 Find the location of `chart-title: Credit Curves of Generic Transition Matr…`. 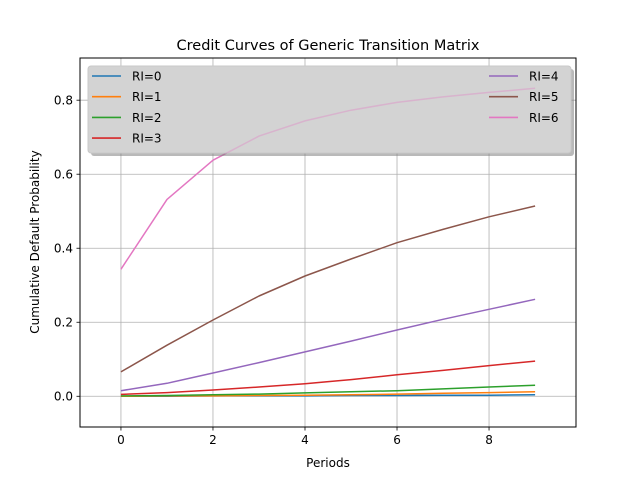

chart-title: Credit Curves of Generic Transition Matr… is located at coordinates (328, 46).